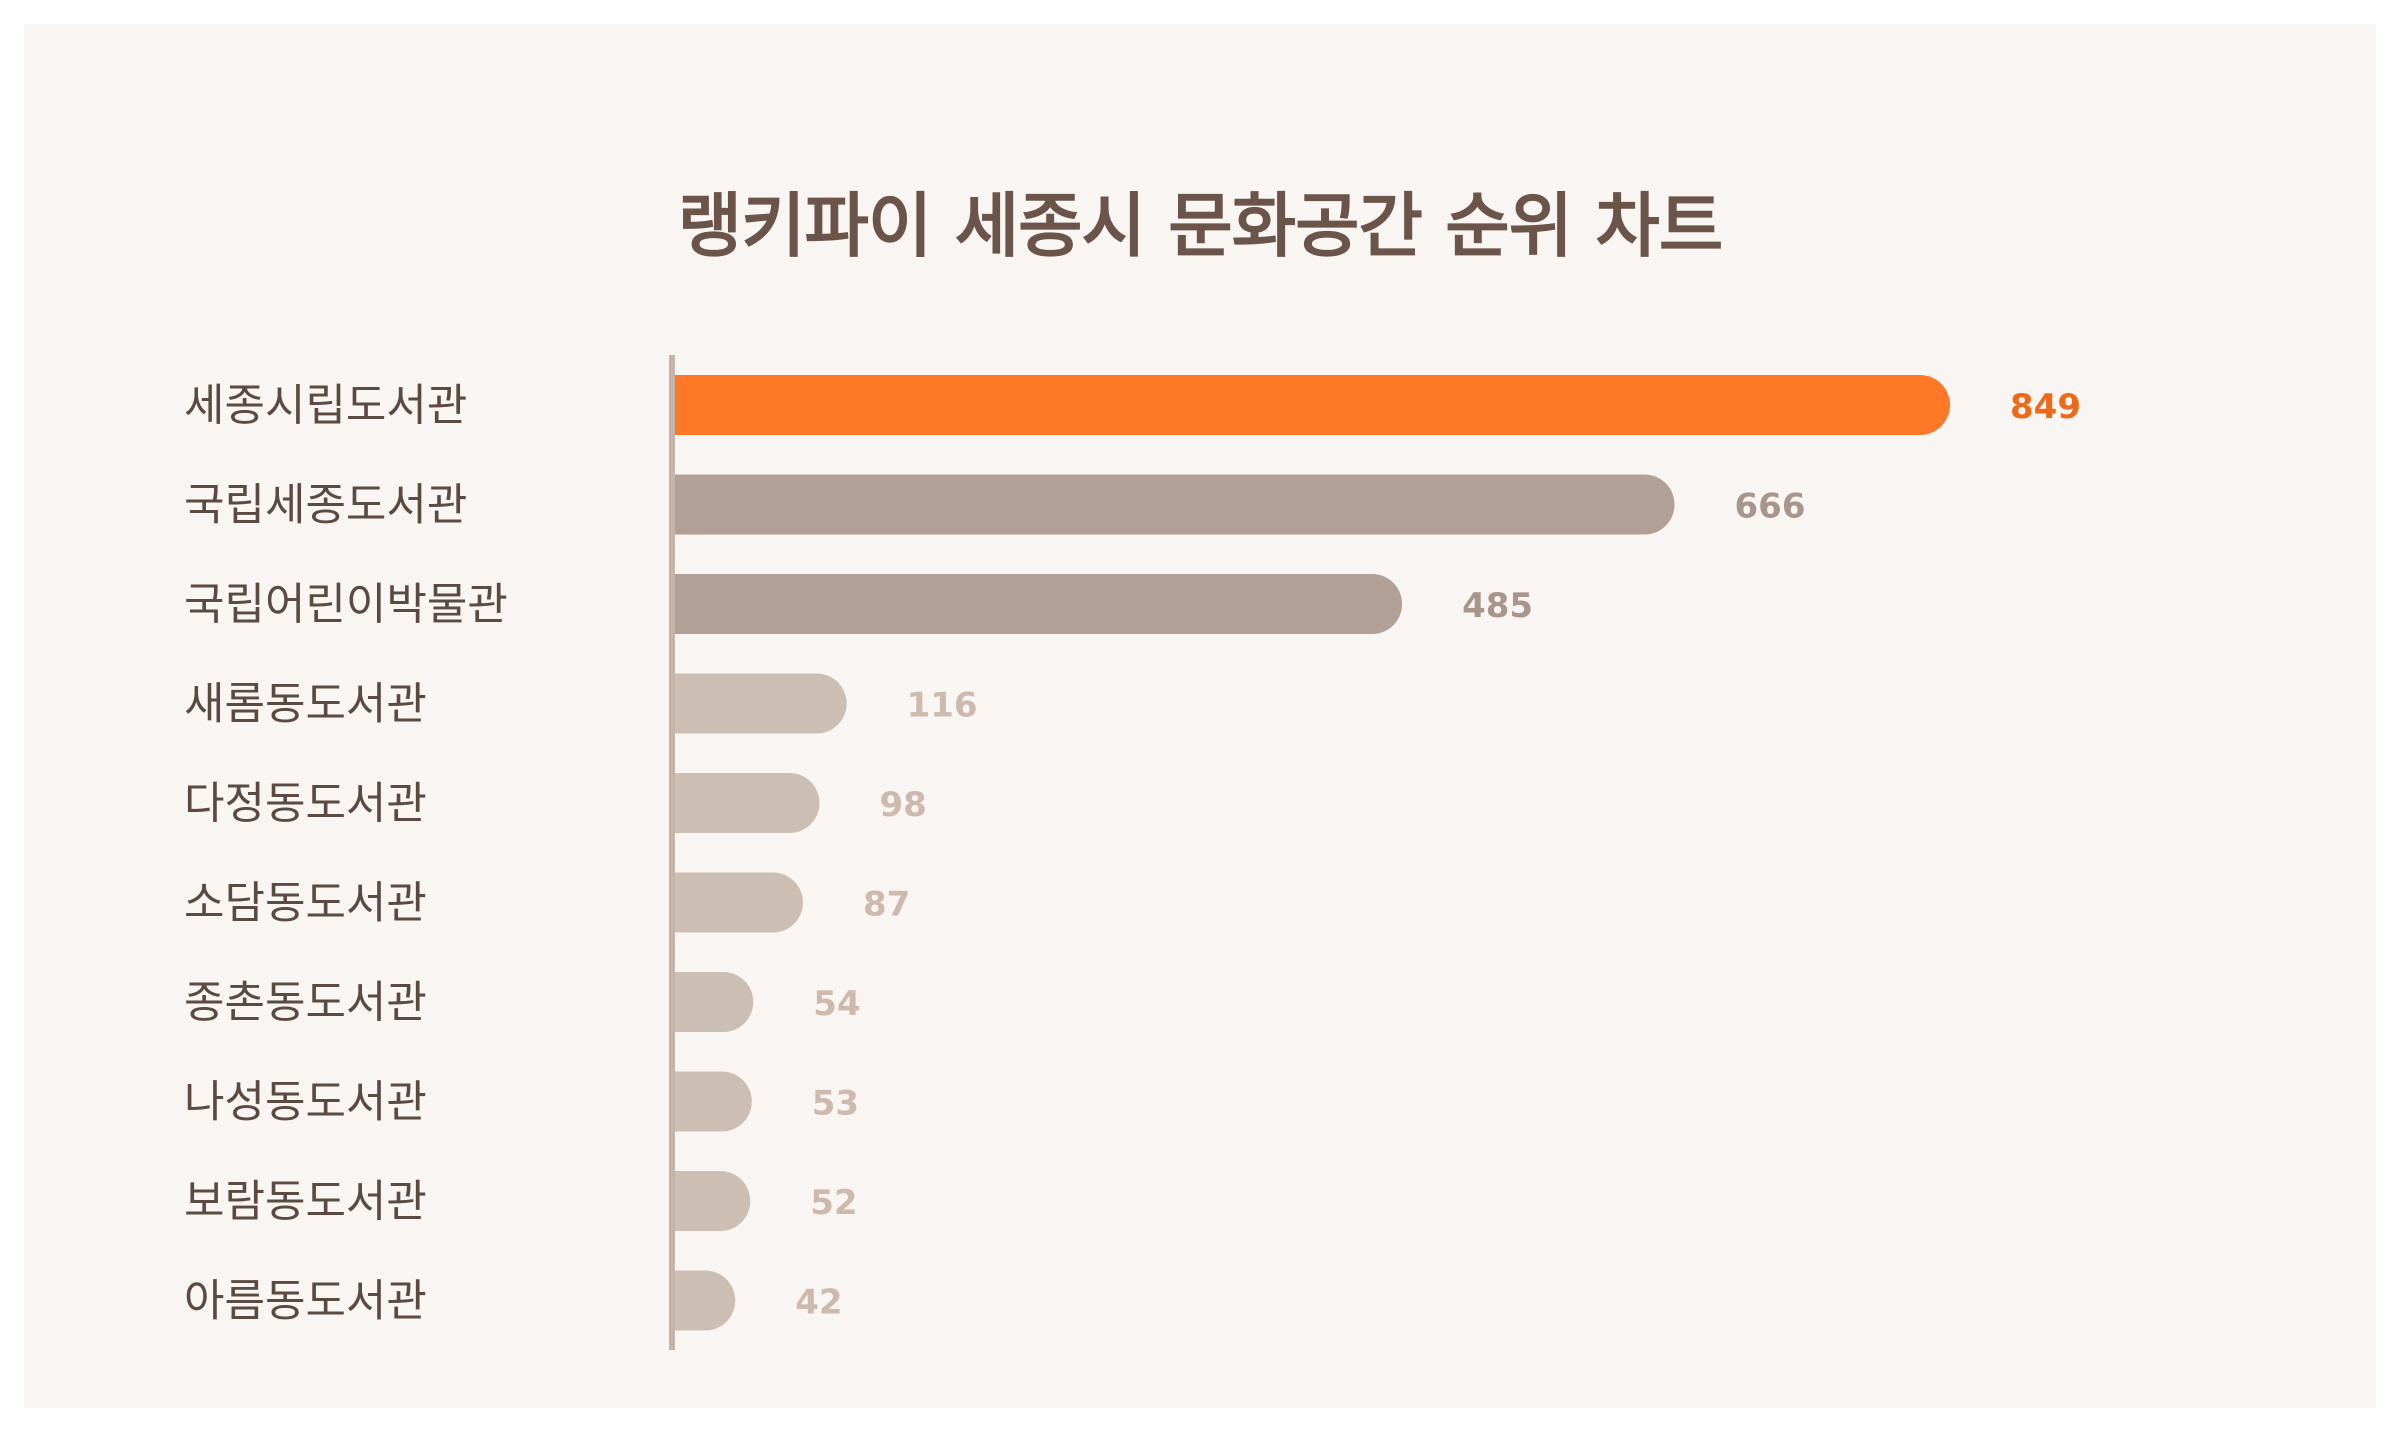  Describe the element at coordinates (325, 505) in the screenshot. I see `category-label: 국립세종도서관` at that location.